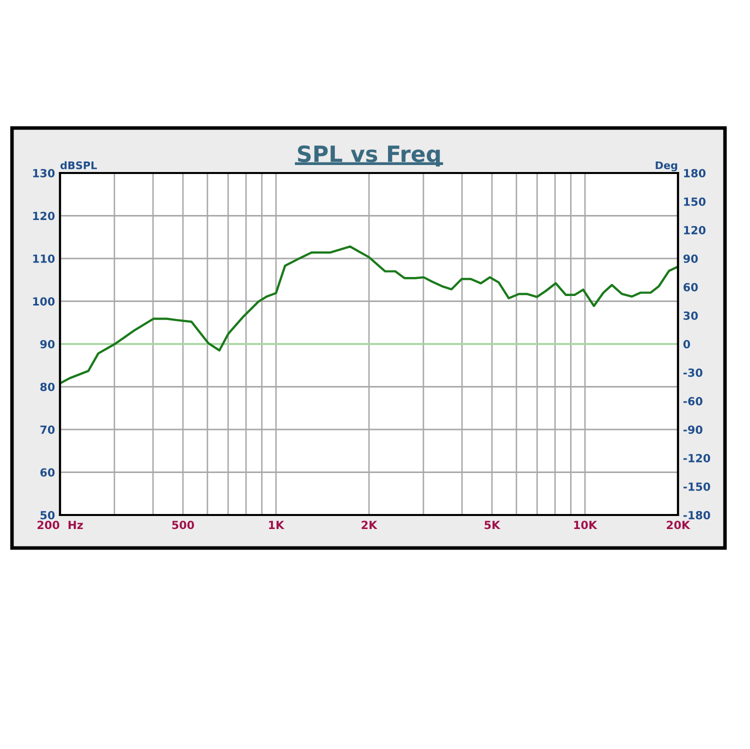 Image resolution: width=750 pixels, height=749 pixels. I want to click on x-tick-label: 2K, so click(370, 524).